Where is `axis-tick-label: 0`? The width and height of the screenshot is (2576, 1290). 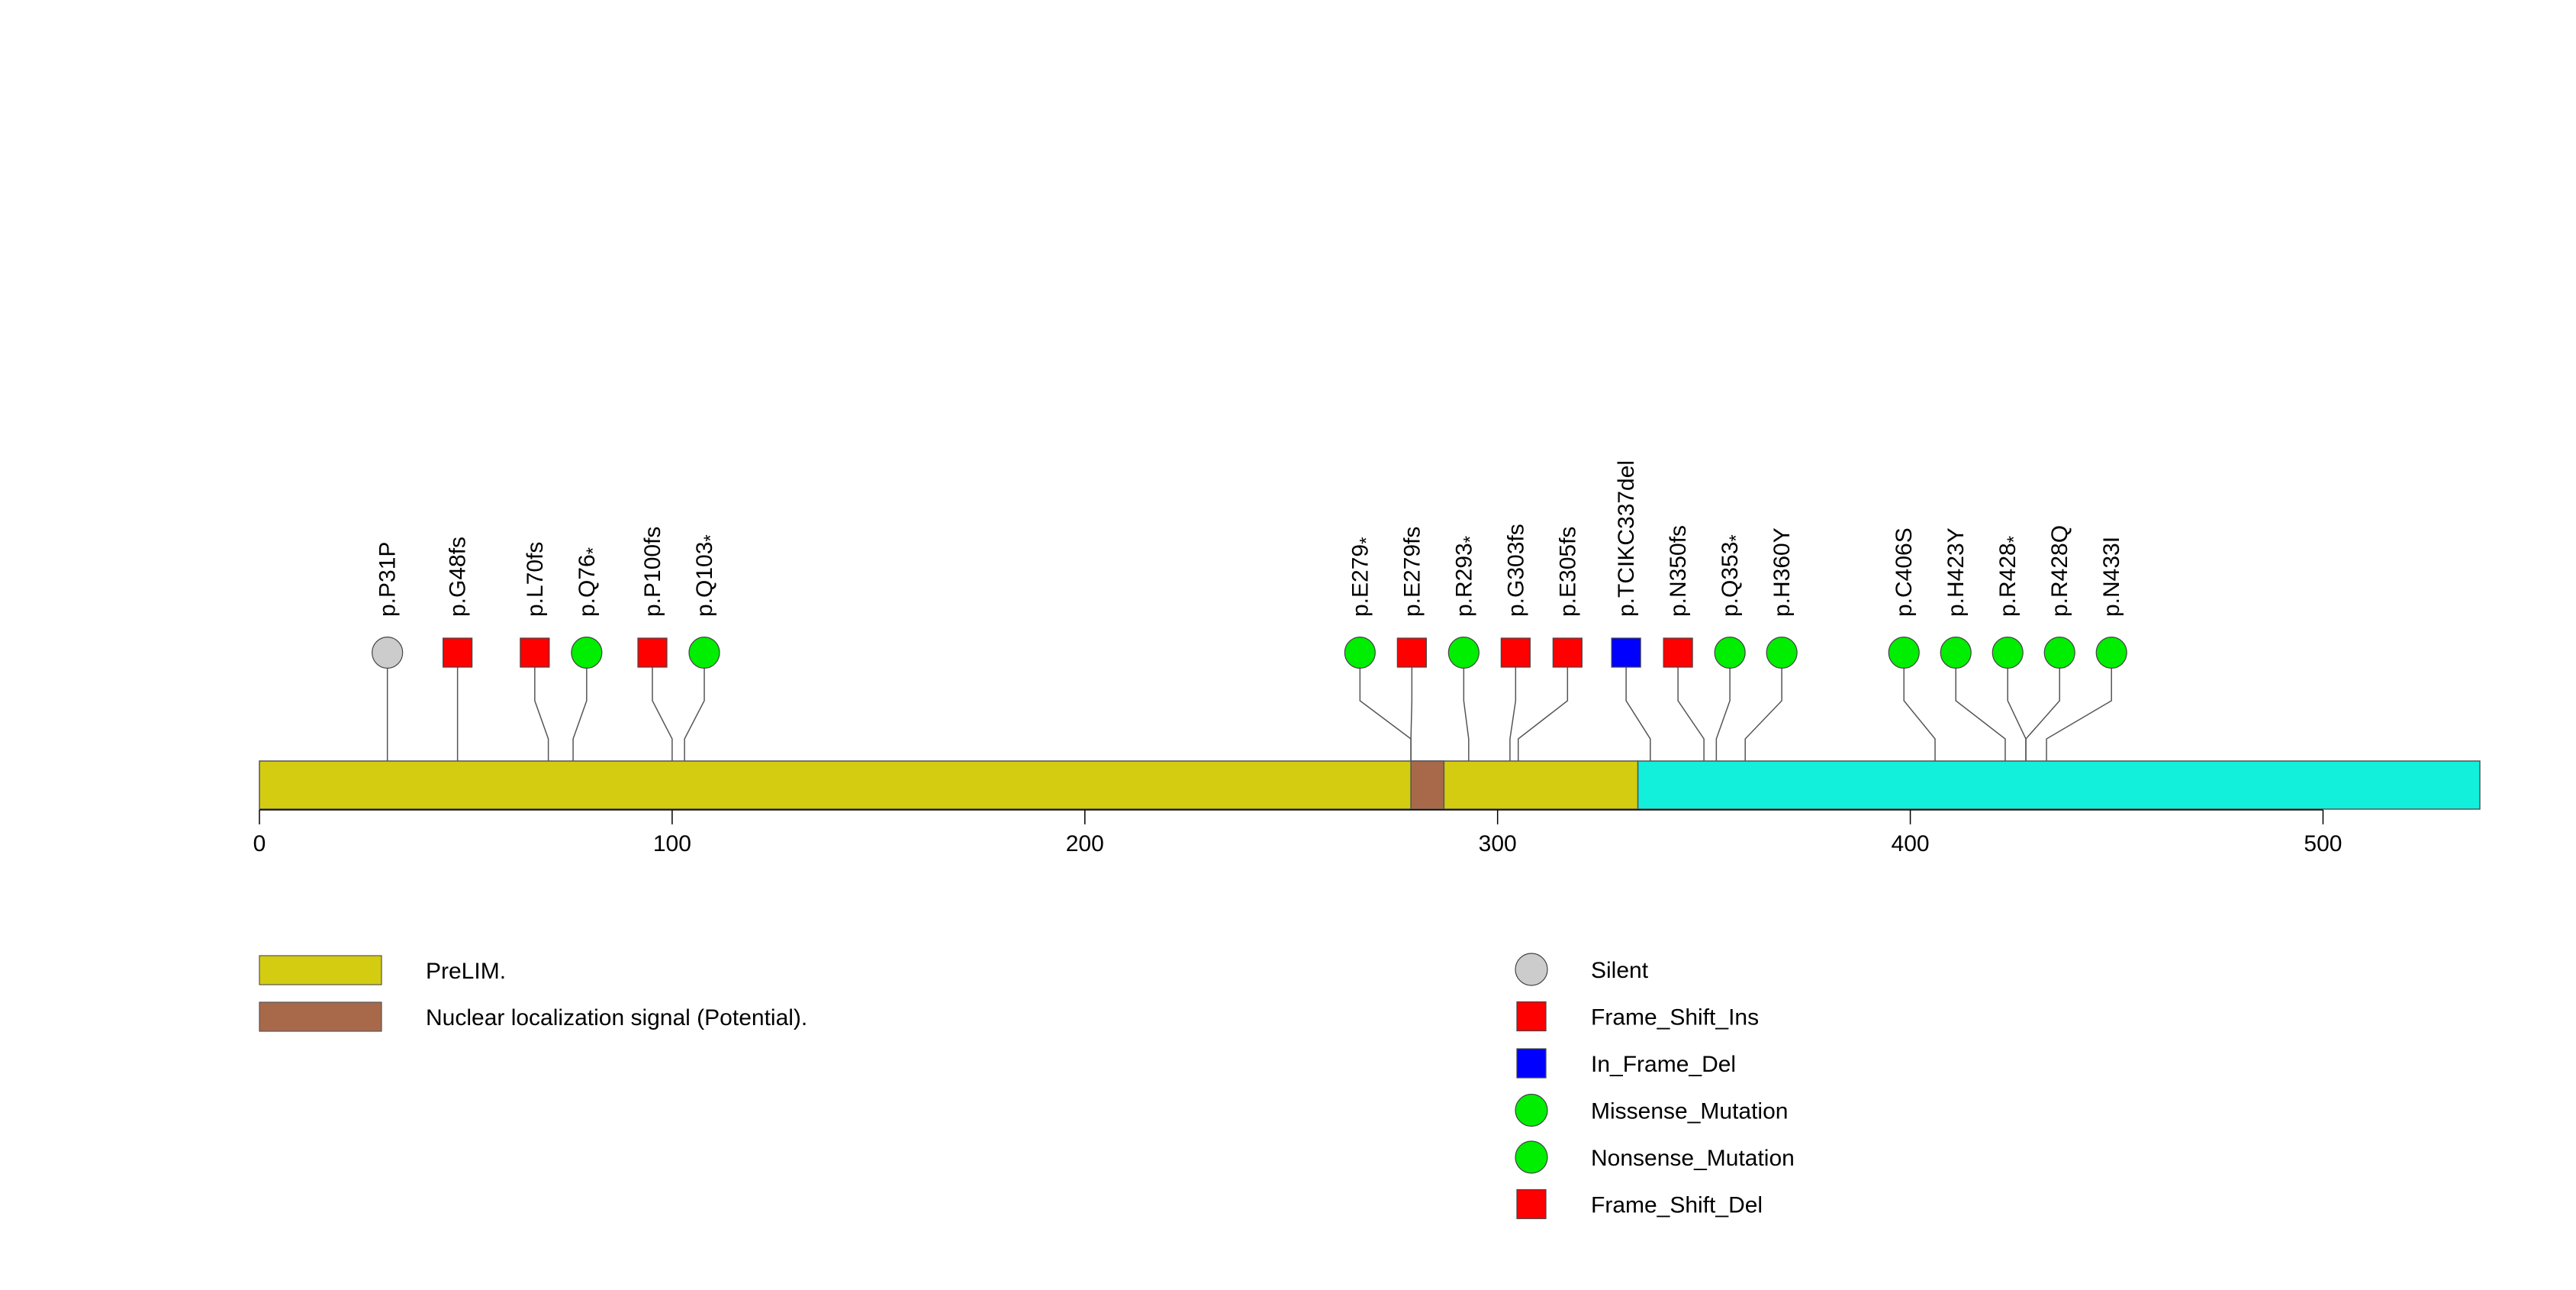
axis-tick-label: 0 is located at coordinates (259, 844).